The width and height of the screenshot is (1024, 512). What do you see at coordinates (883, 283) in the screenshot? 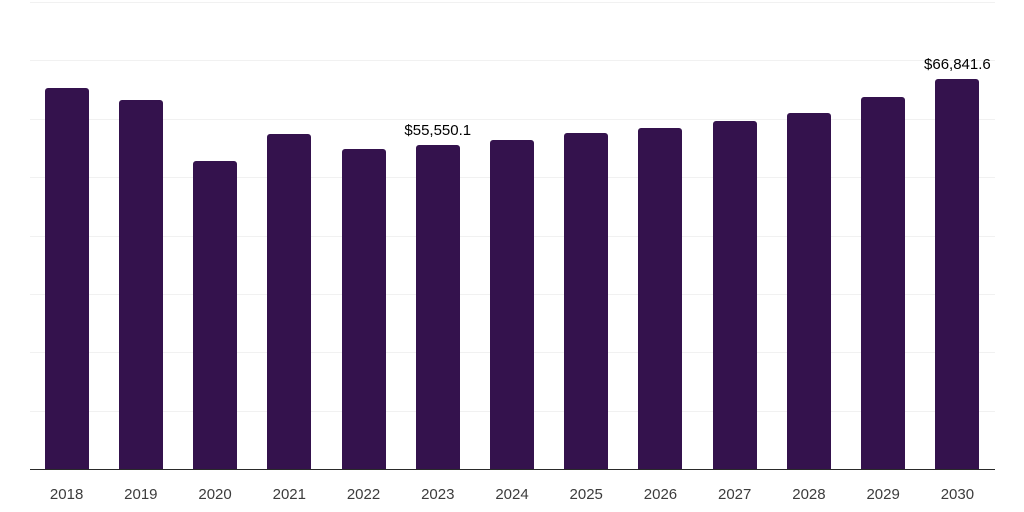
I see `bar-2029` at bounding box center [883, 283].